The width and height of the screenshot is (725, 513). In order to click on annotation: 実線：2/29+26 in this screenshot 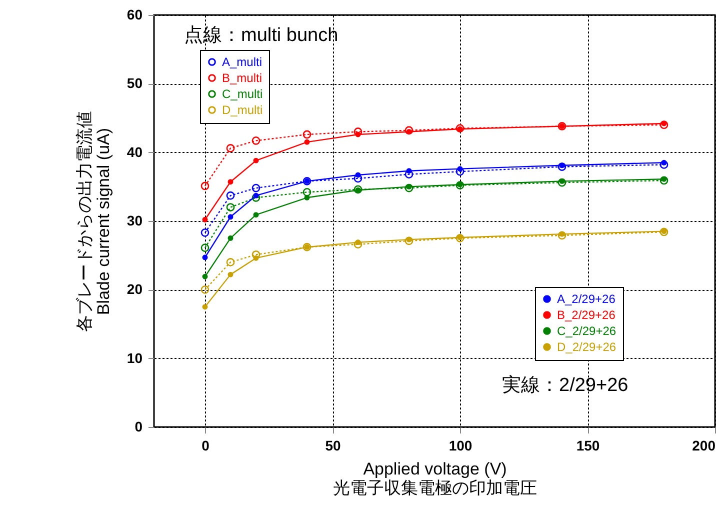, I will do `click(565, 385)`.